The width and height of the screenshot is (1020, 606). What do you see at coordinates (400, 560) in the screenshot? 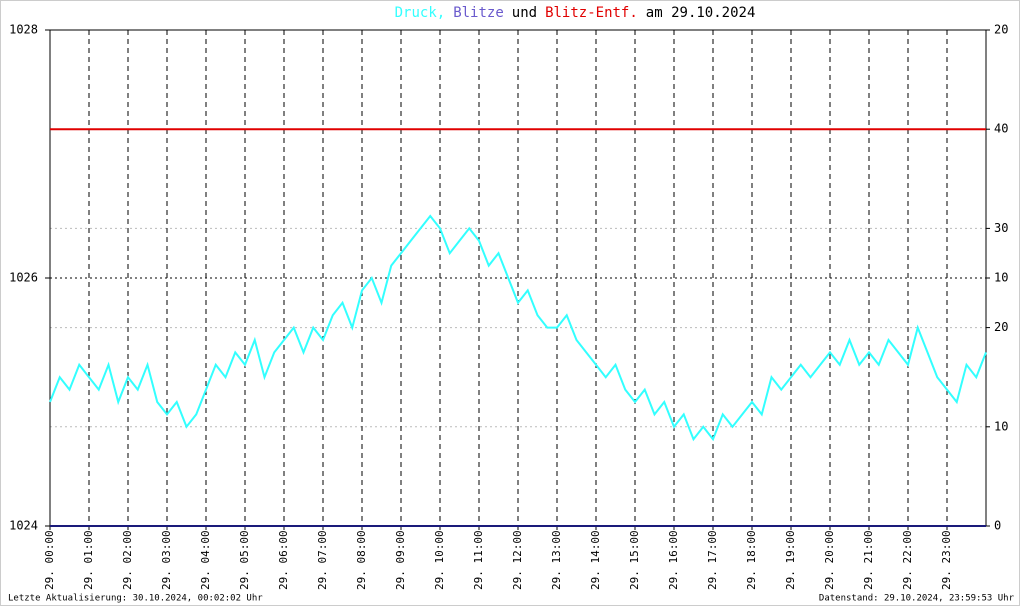
I see `x-tick-label: 29. 09:00` at bounding box center [400, 560].